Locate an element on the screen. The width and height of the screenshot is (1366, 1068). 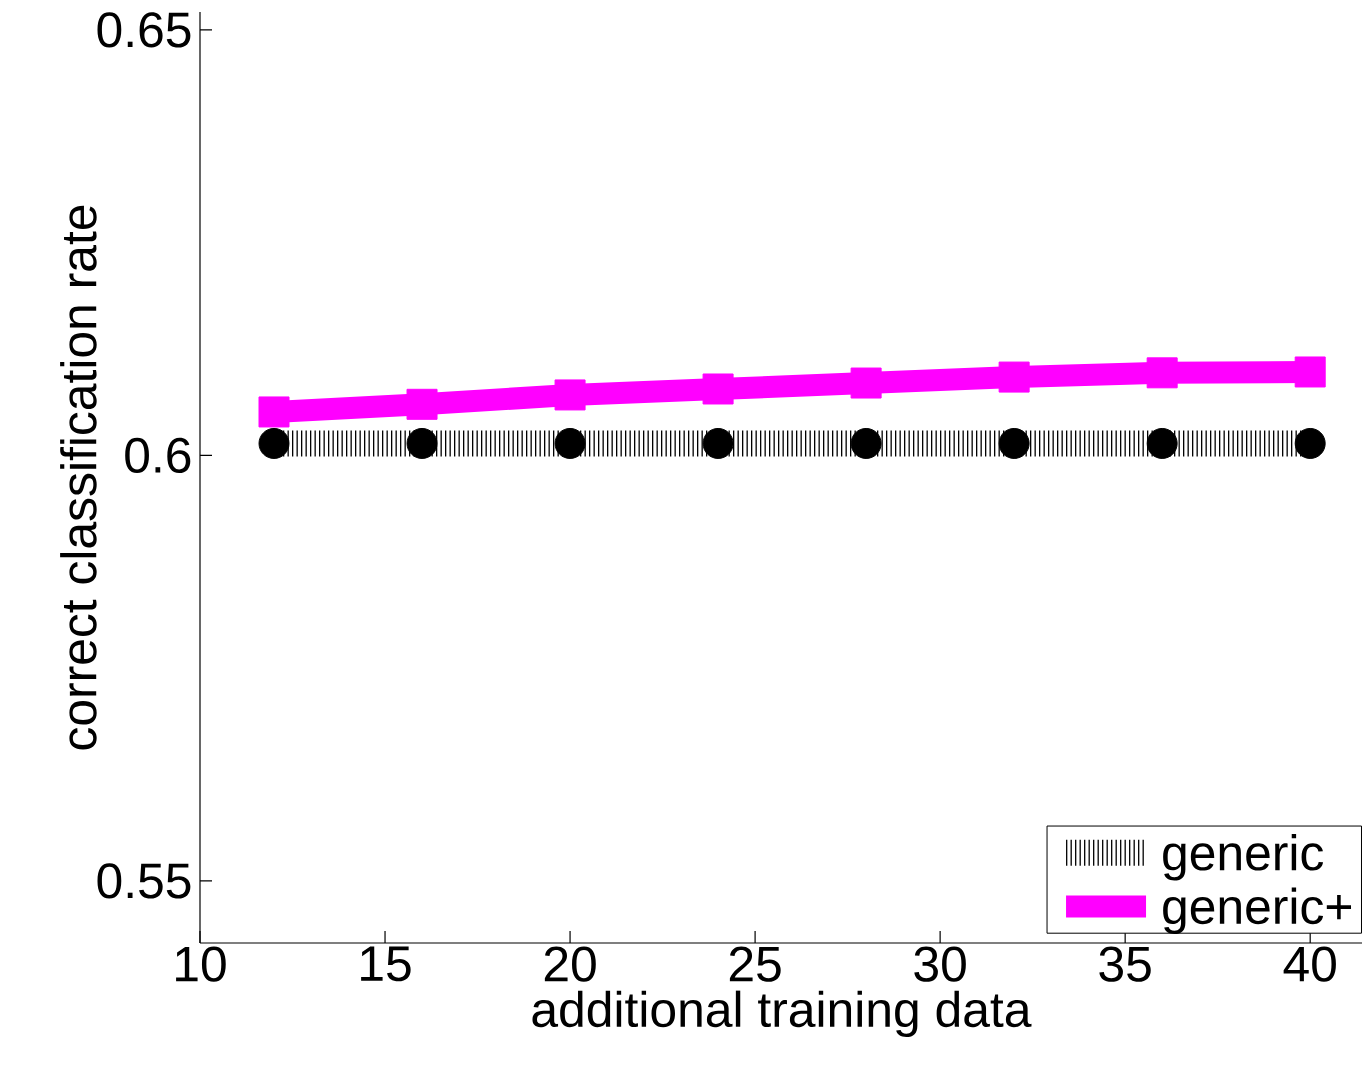
y-tick-label: 0.55 is located at coordinates (144, 881).